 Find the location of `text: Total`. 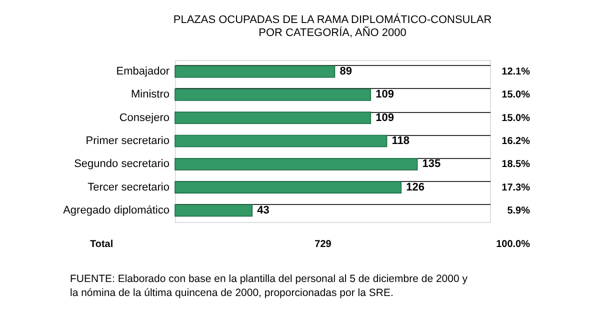

text: Total is located at coordinates (102, 244).